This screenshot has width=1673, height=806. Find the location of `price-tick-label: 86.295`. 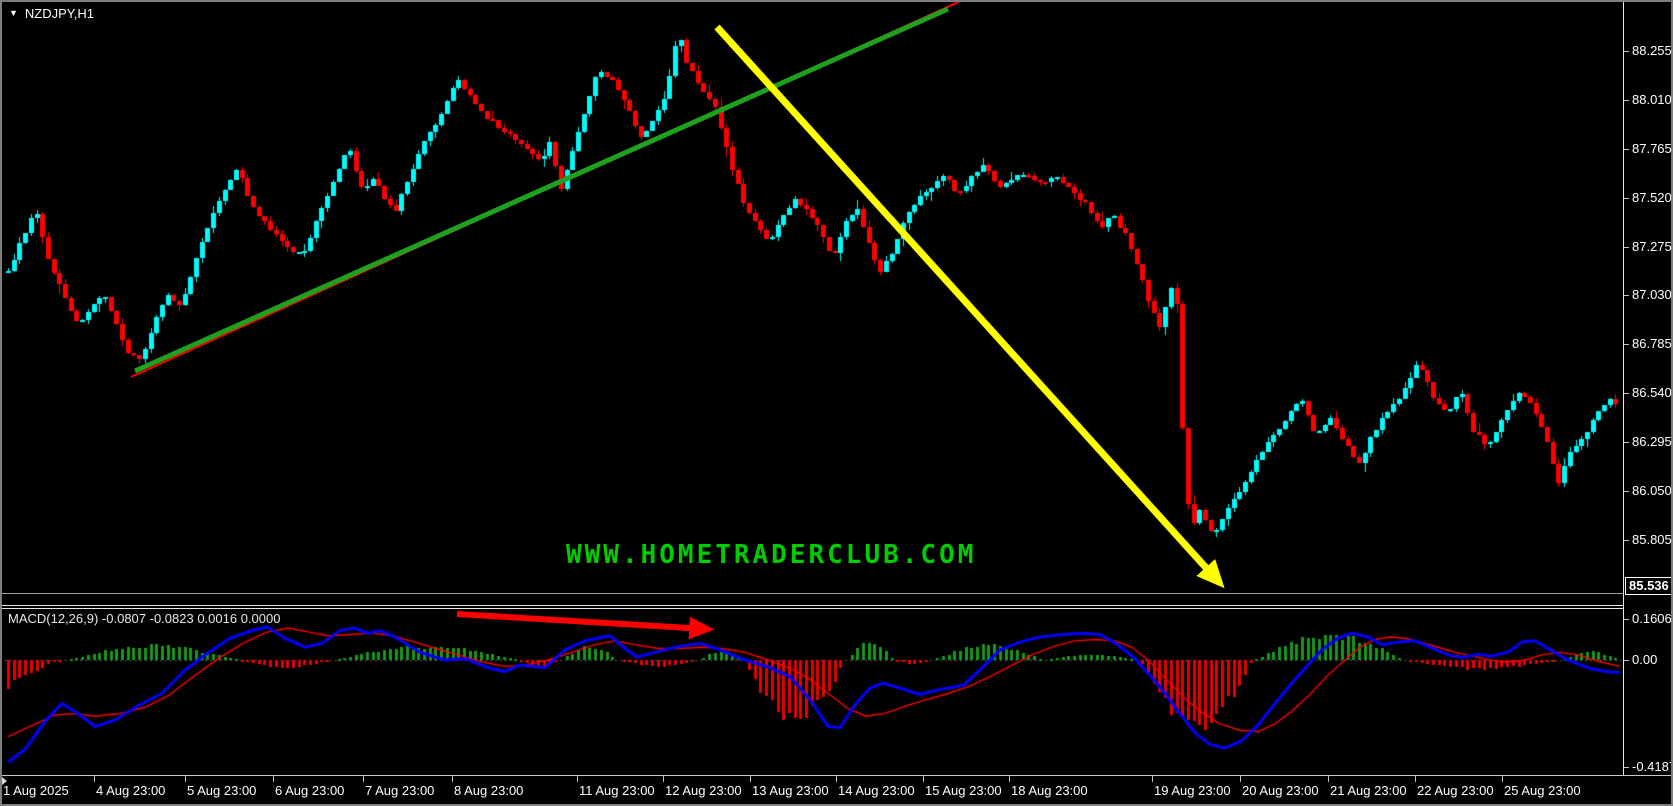

price-tick-label: 86.295 is located at coordinates (1652, 441).